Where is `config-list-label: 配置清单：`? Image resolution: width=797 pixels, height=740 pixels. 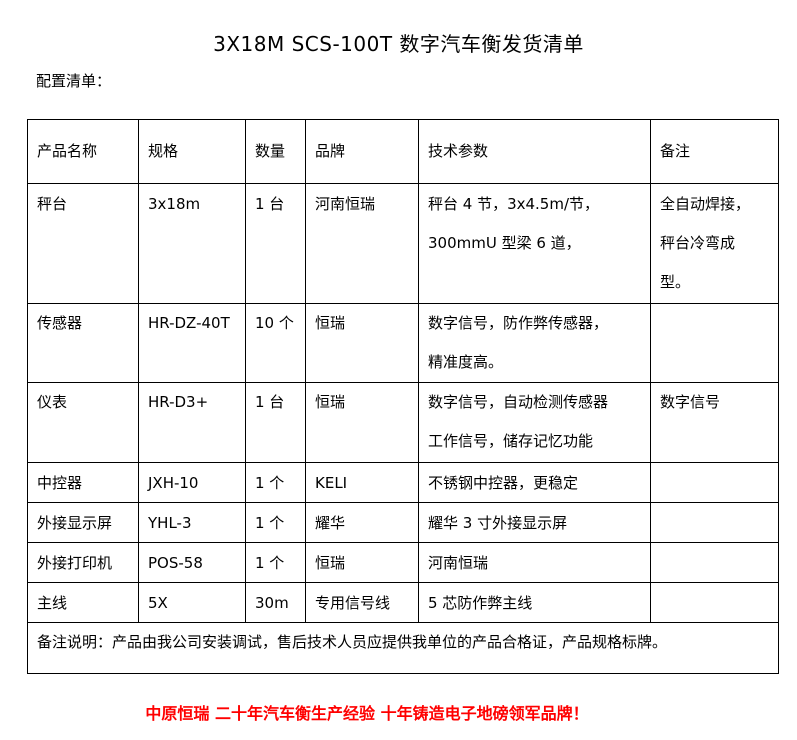 config-list-label: 配置清单： is located at coordinates (74, 81).